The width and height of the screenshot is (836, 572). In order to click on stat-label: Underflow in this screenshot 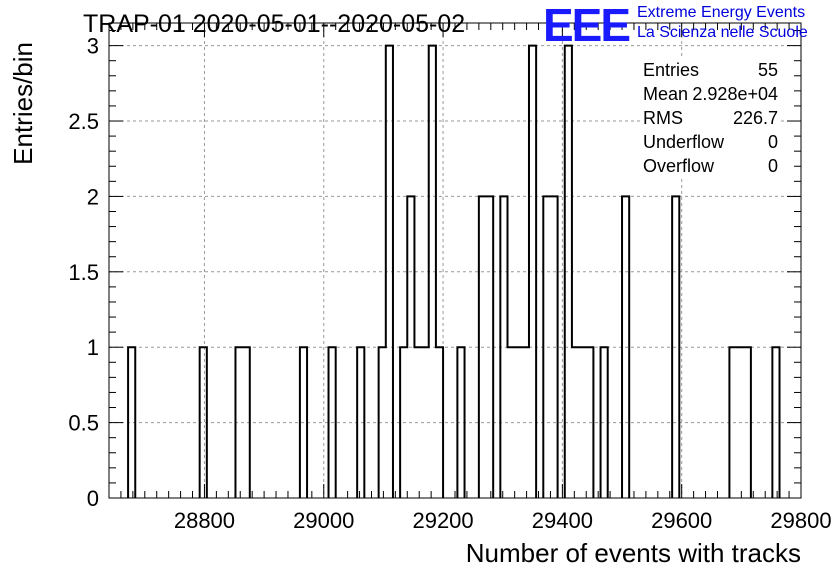, I will do `click(684, 142)`.